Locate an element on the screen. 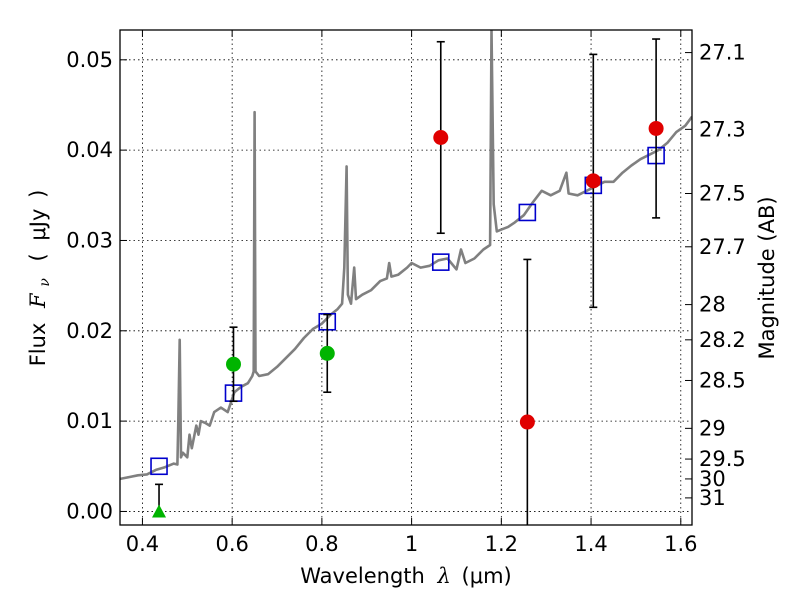 This screenshot has height=600, width=800. y-tick-label: 0.01 is located at coordinates (89, 421).